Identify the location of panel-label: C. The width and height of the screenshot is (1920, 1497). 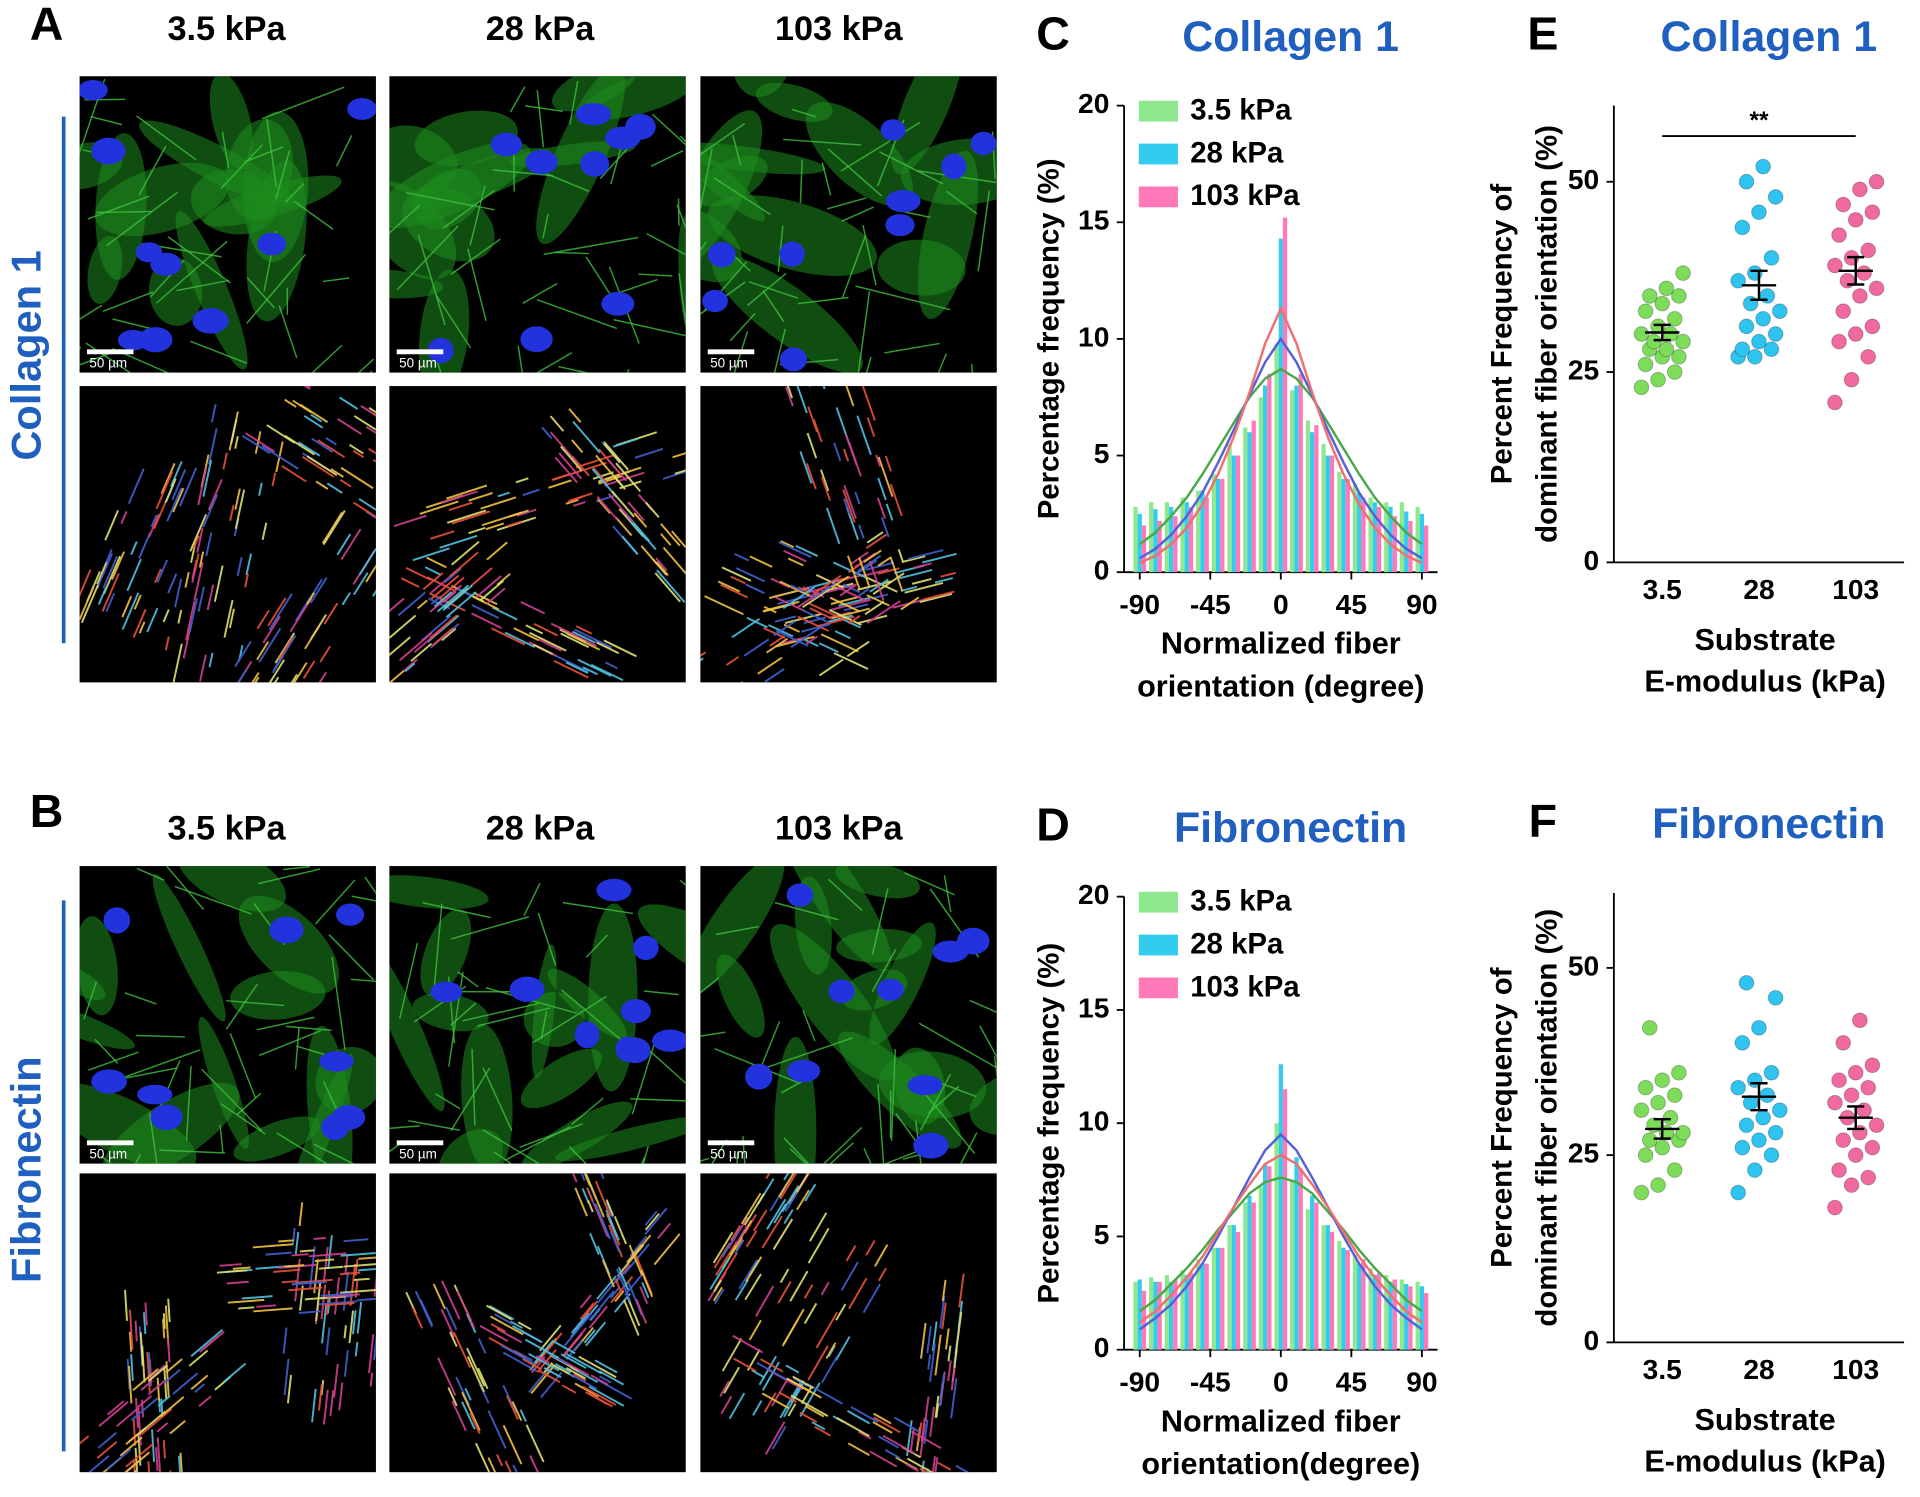
(1053, 33).